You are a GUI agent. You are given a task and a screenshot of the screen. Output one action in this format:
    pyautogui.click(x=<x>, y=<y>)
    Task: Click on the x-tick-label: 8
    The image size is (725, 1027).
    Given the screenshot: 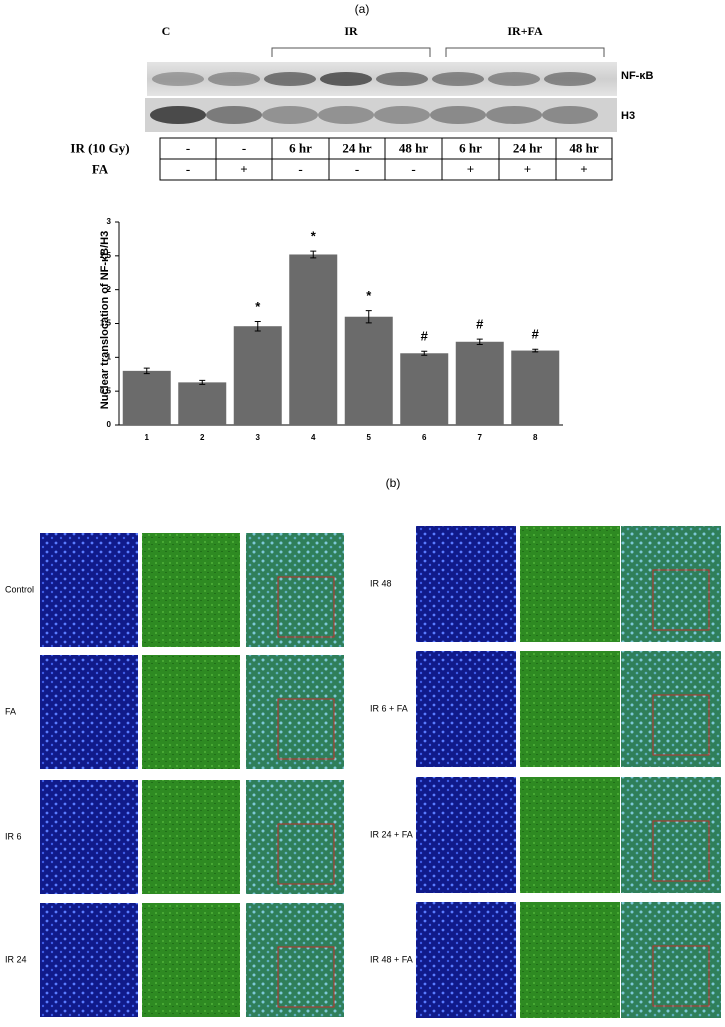 What is the action you would take?
    pyautogui.click(x=535, y=437)
    